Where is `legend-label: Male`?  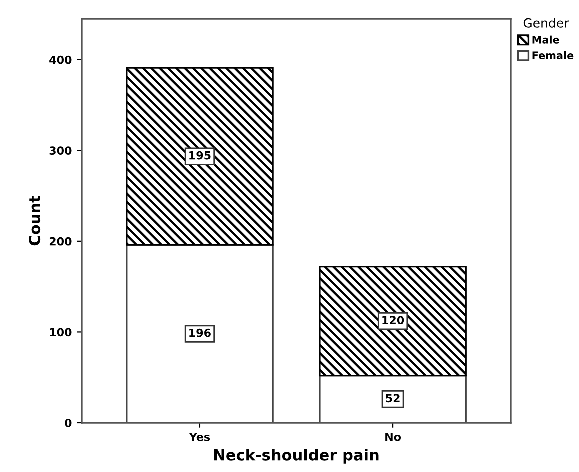
legend-label: Male is located at coordinates (546, 40).